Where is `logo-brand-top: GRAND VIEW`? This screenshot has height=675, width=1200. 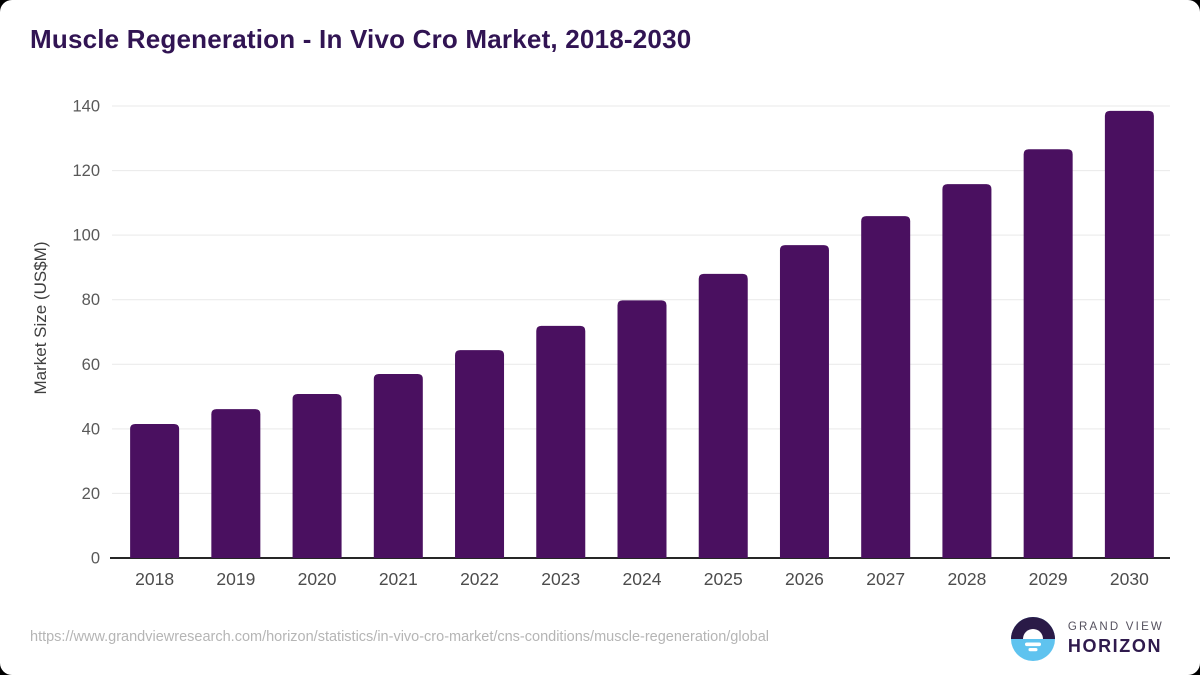 logo-brand-top: GRAND VIEW is located at coordinates (1115, 627).